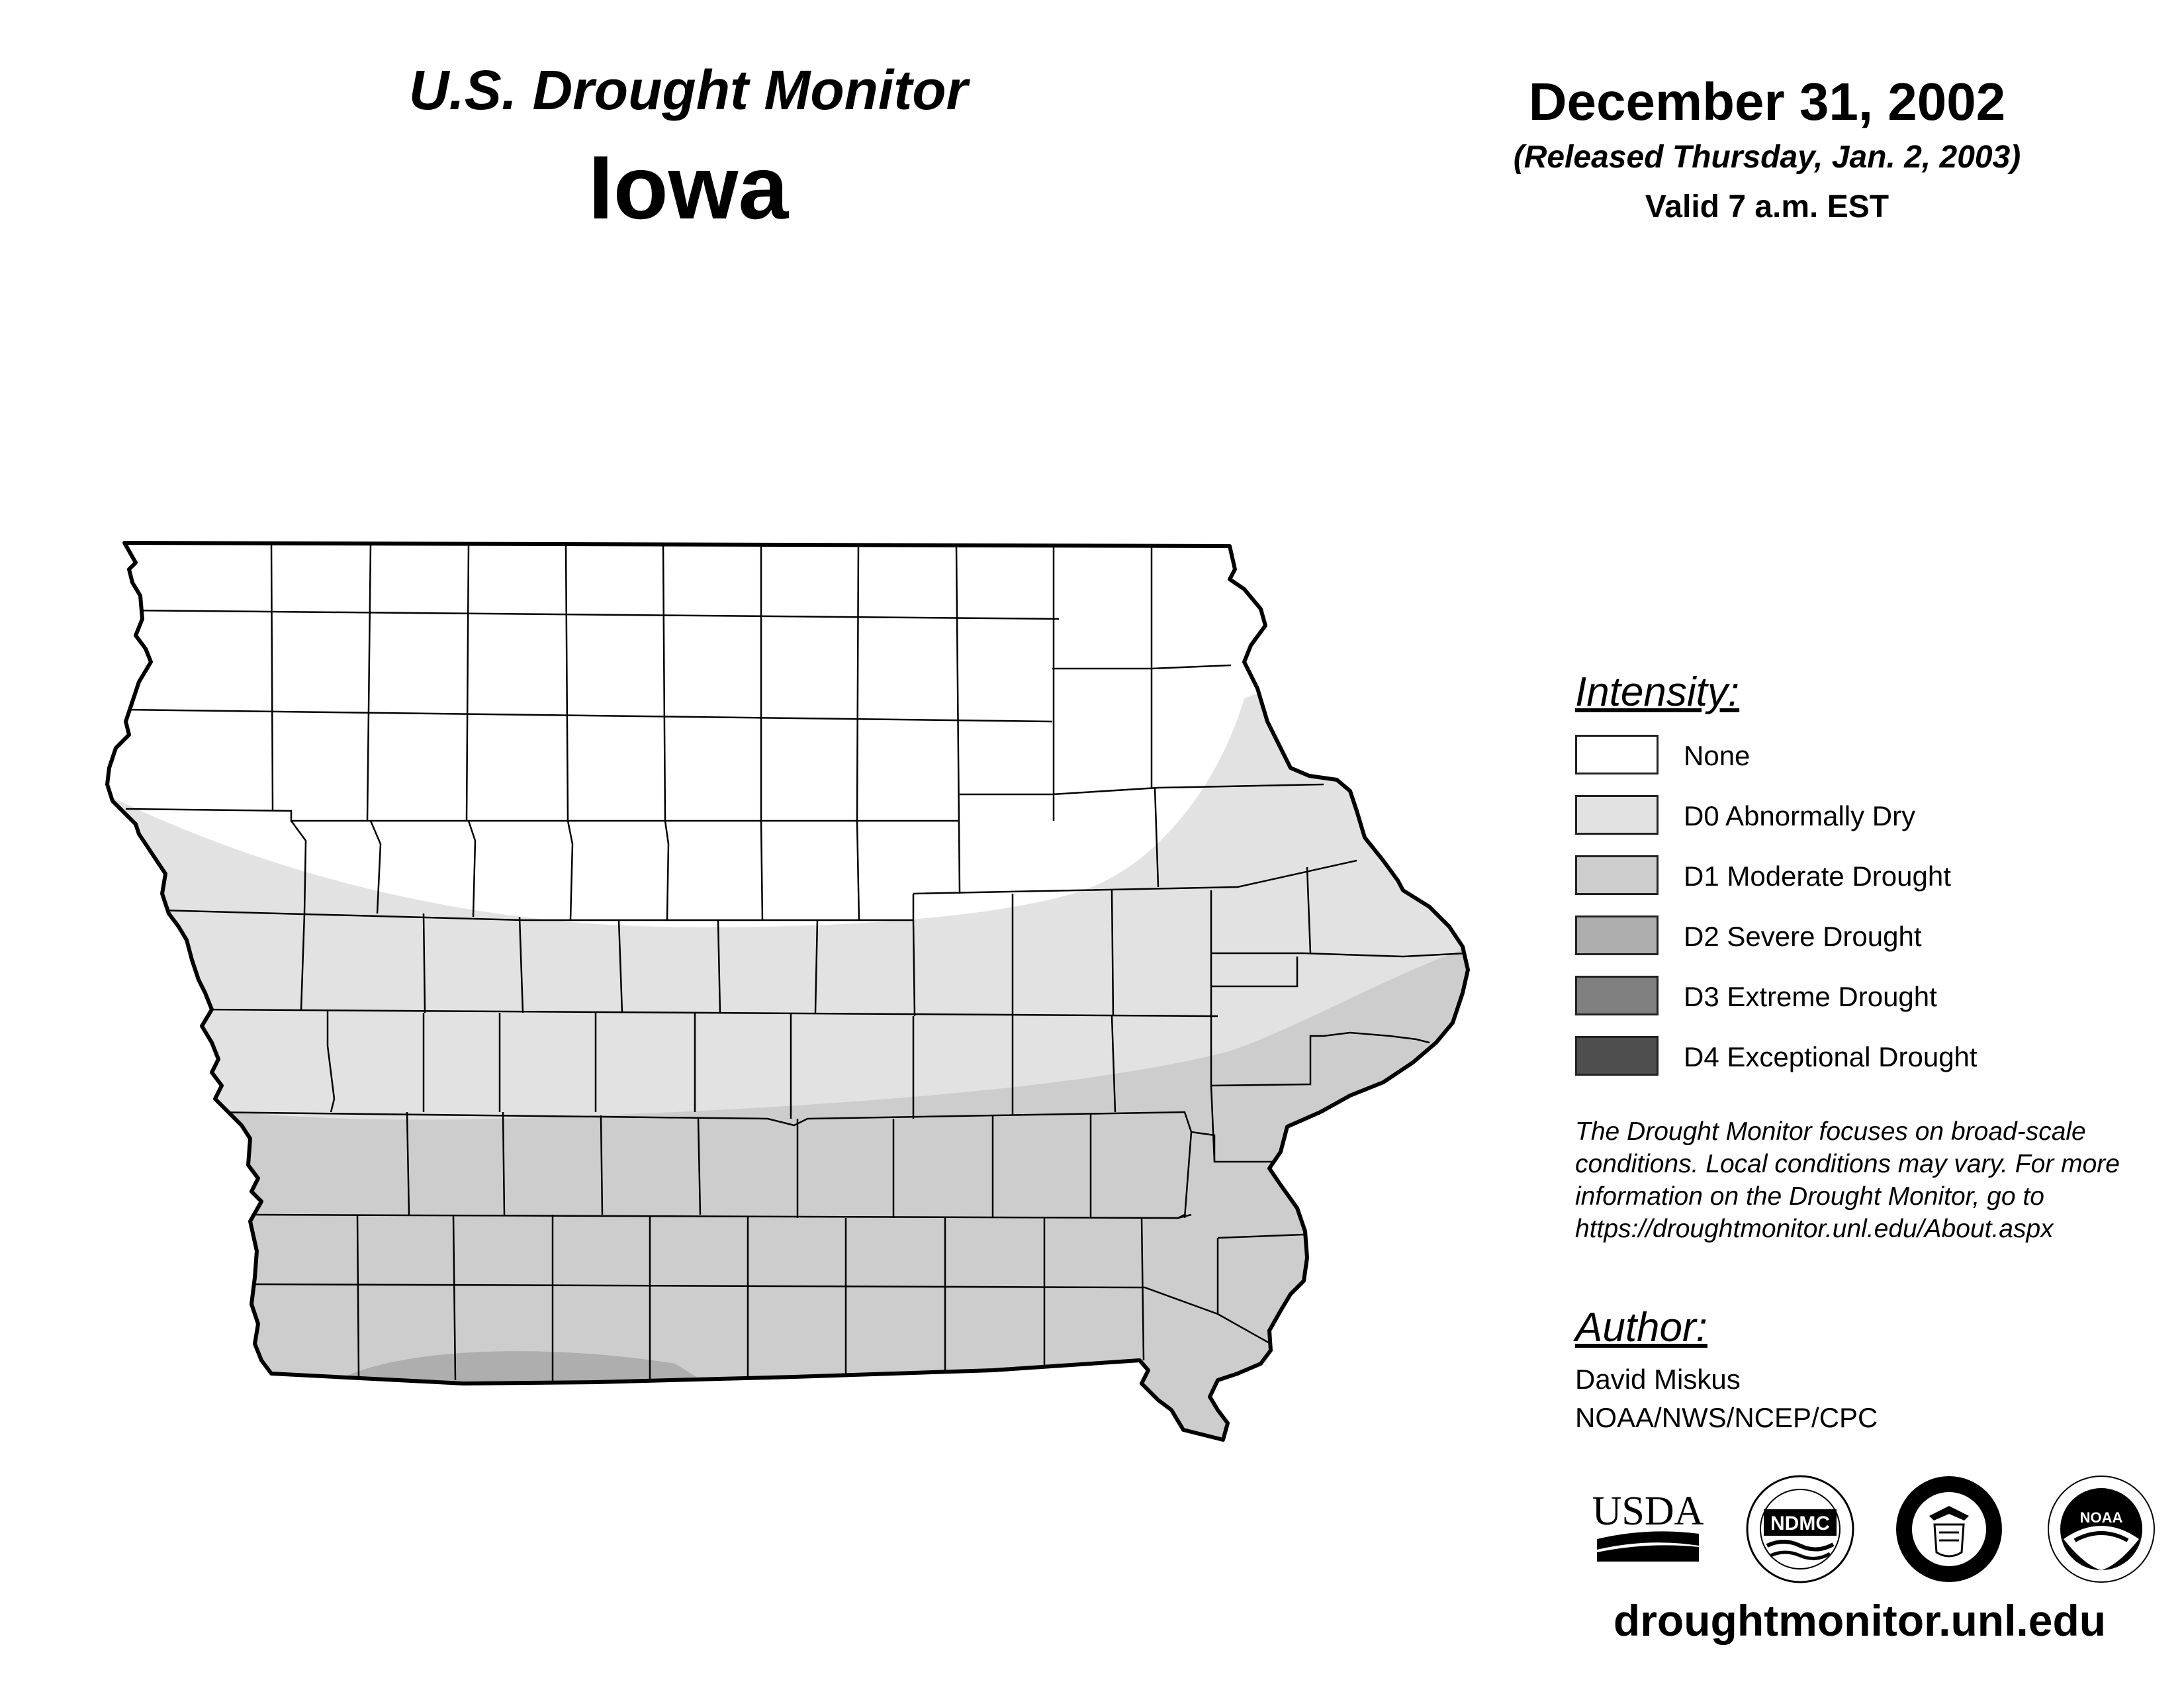 The height and width of the screenshot is (1688, 2184). I want to click on legend-title: Intensity:, so click(1658, 692).